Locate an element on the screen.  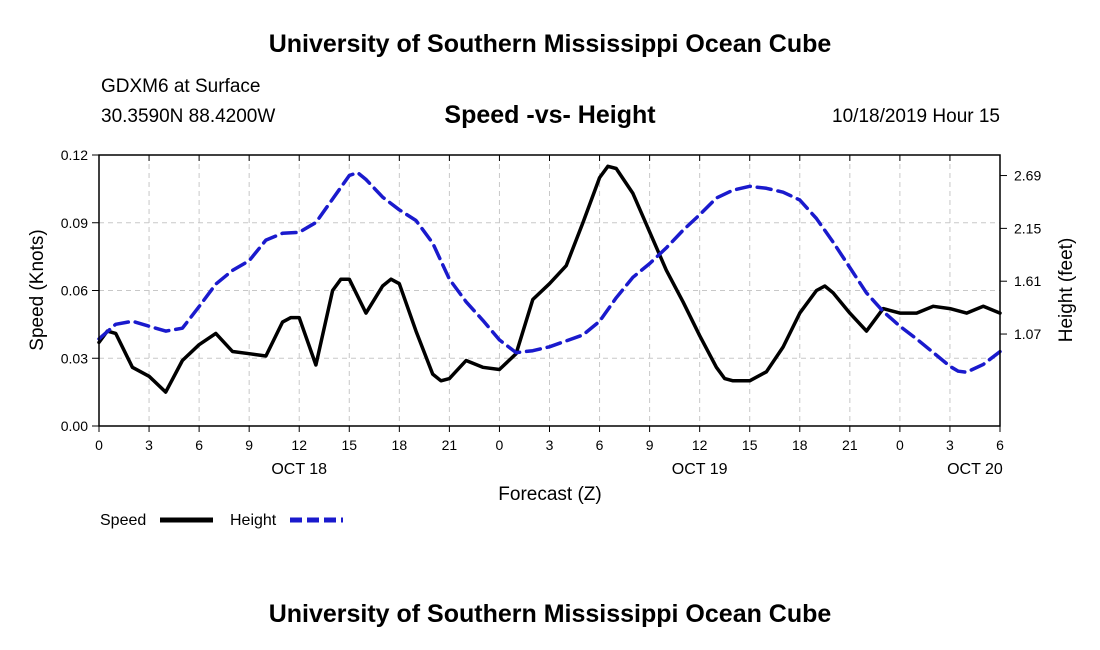
left-axis-label: Speed (Knots) is located at coordinates (37, 289).